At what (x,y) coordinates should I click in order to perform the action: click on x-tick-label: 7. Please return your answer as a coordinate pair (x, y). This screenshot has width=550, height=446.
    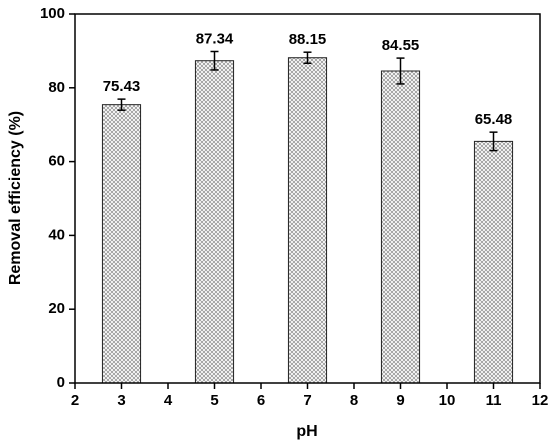
    Looking at the image, I should click on (307, 400).